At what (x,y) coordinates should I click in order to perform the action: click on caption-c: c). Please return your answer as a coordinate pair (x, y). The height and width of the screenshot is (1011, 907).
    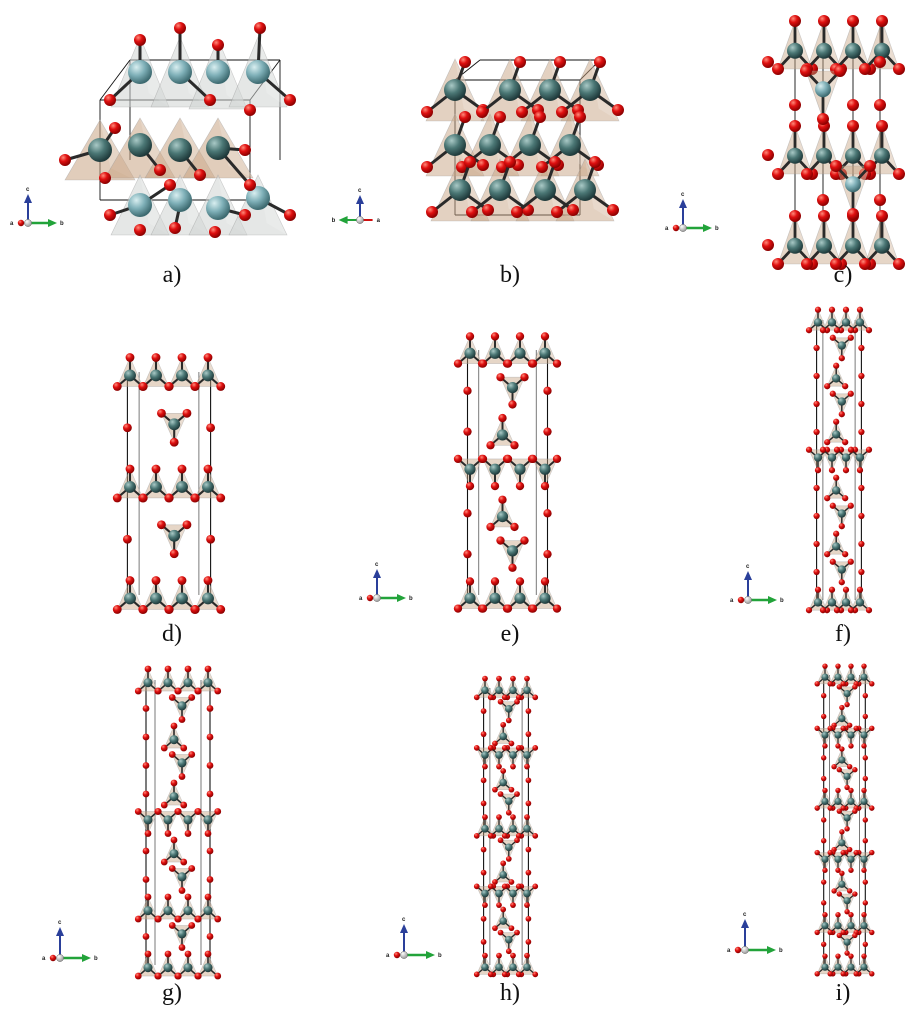
    Looking at the image, I should click on (843, 275).